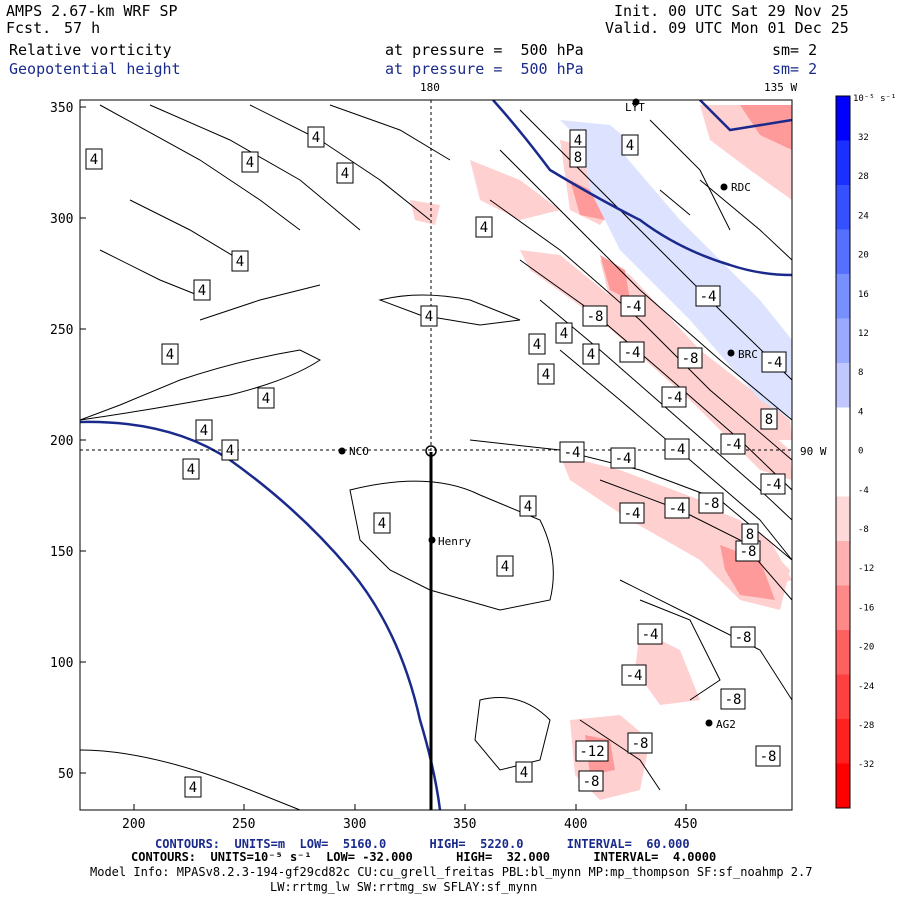 The height and width of the screenshot is (900, 900). I want to click on y-tick-100: 100, so click(61, 663).